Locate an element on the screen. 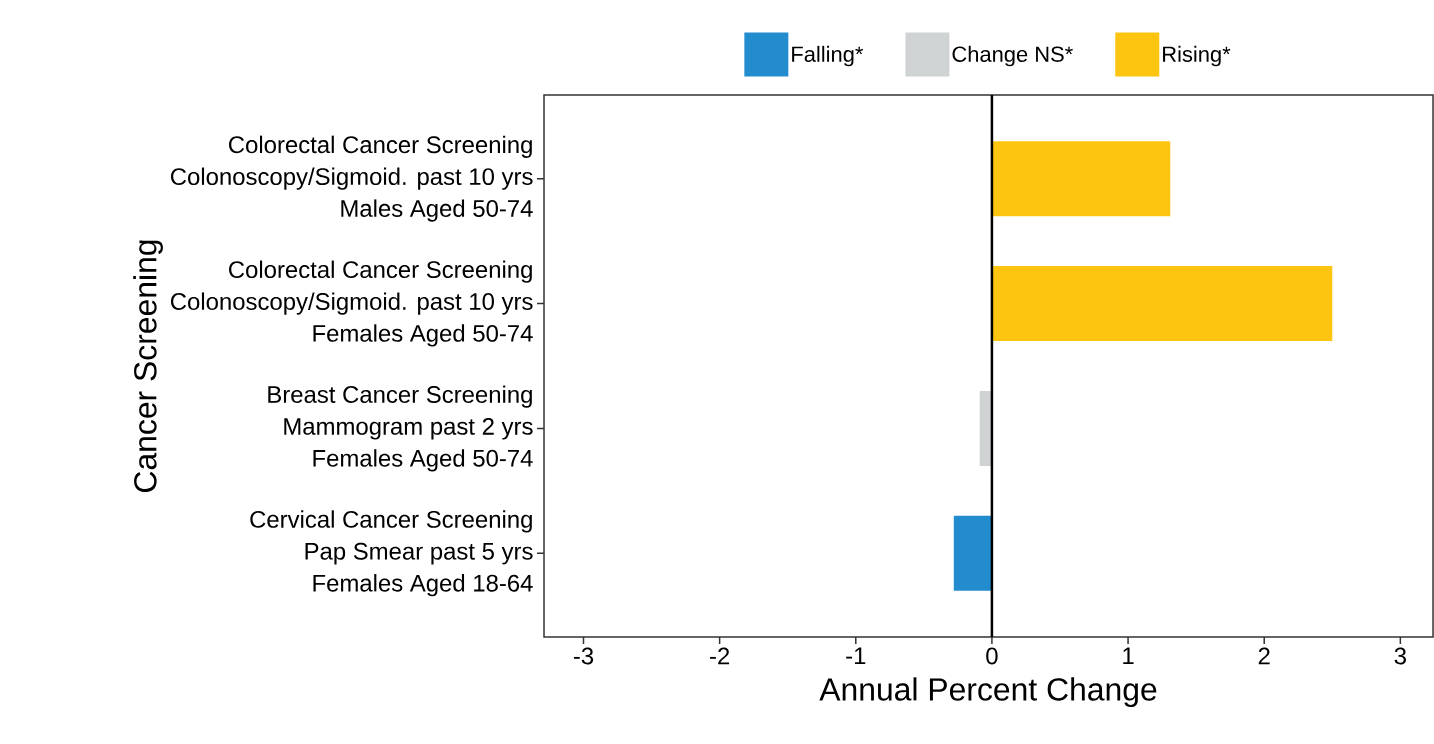  x-axis-title: Annual Percent Change is located at coordinates (988, 692).